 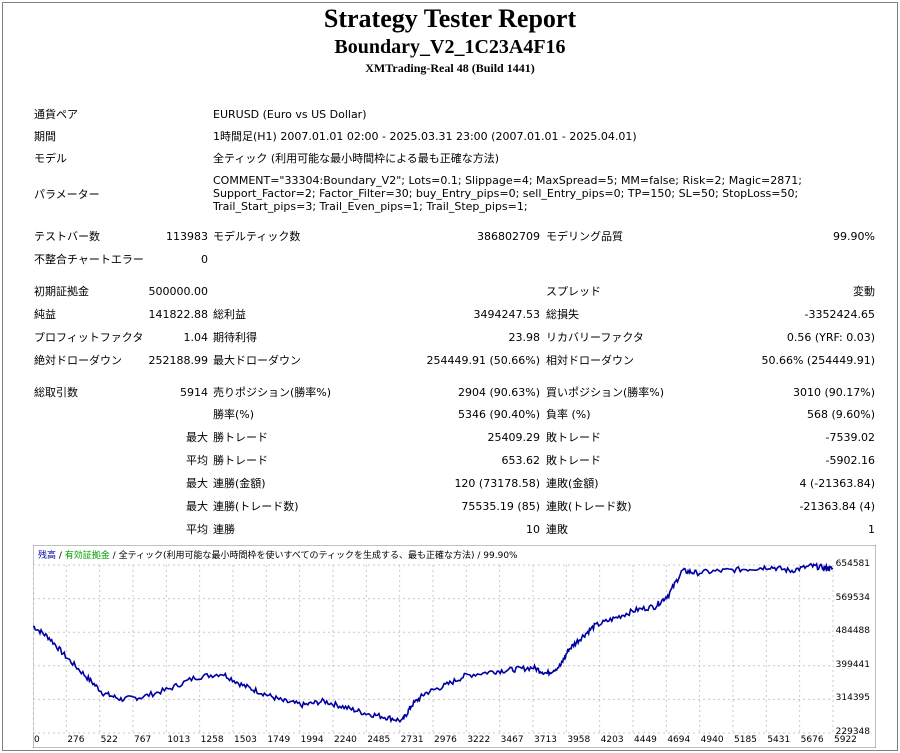 What do you see at coordinates (89, 259) in the screenshot?
I see `mismatch-label: 不整合チャートエラー` at bounding box center [89, 259].